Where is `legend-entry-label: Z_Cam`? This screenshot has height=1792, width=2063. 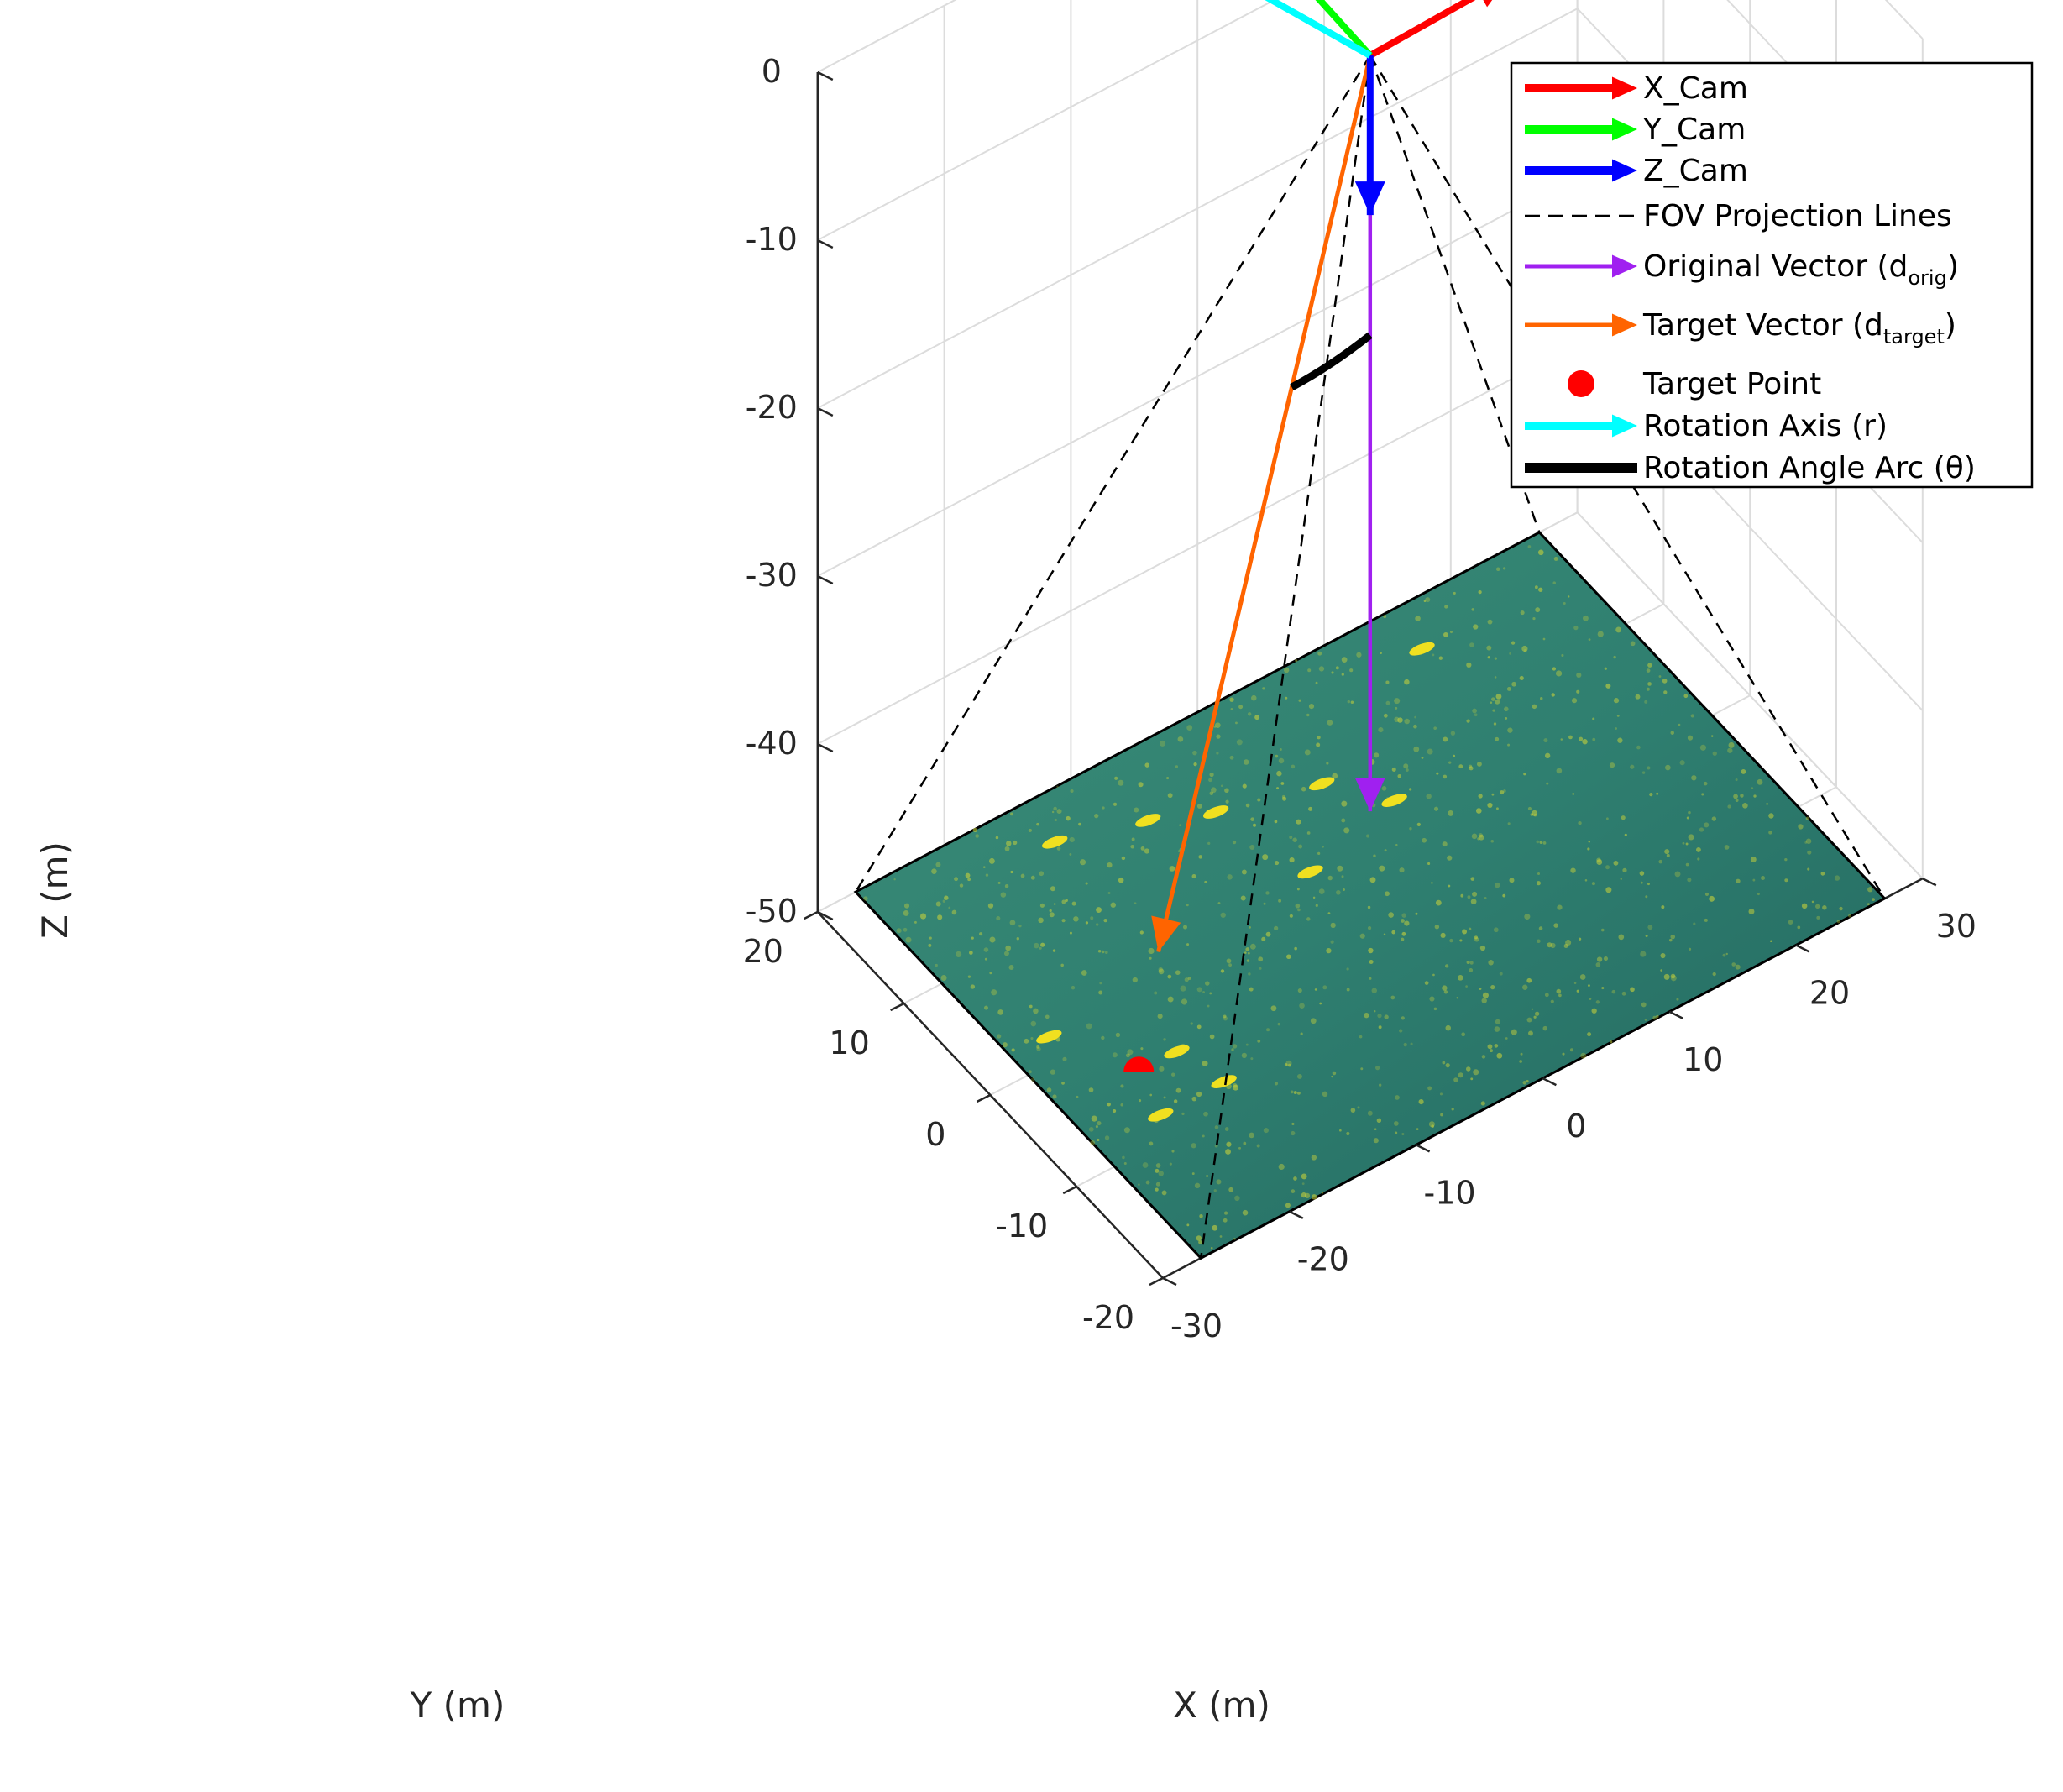
legend-entry-label: Z_Cam is located at coordinates (1696, 171).